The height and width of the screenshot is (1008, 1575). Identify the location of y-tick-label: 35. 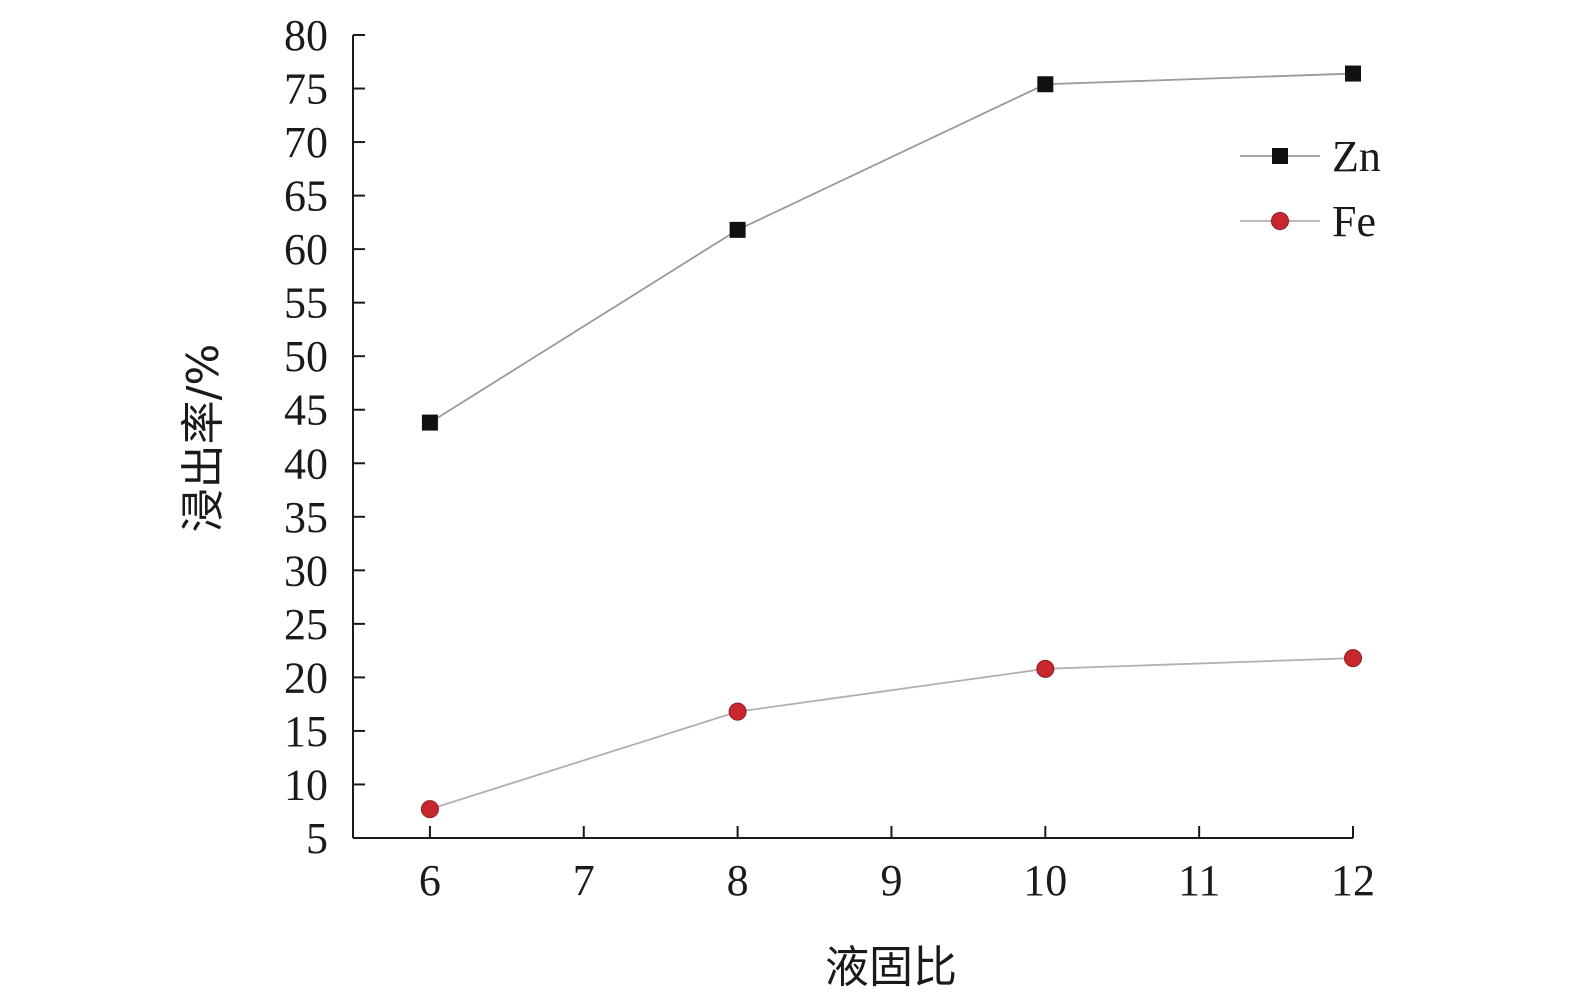
(306, 517).